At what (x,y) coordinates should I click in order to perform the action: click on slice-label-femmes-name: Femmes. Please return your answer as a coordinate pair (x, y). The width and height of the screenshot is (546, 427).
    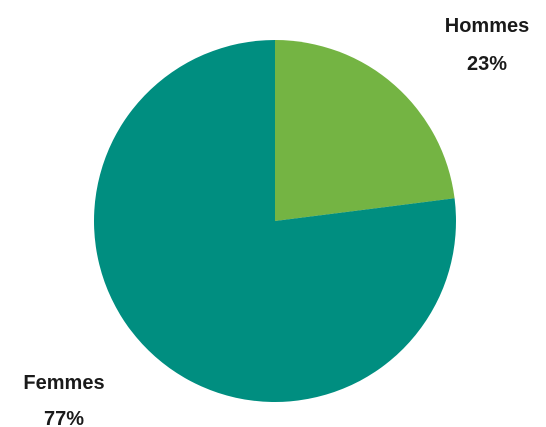
    Looking at the image, I should click on (63, 383).